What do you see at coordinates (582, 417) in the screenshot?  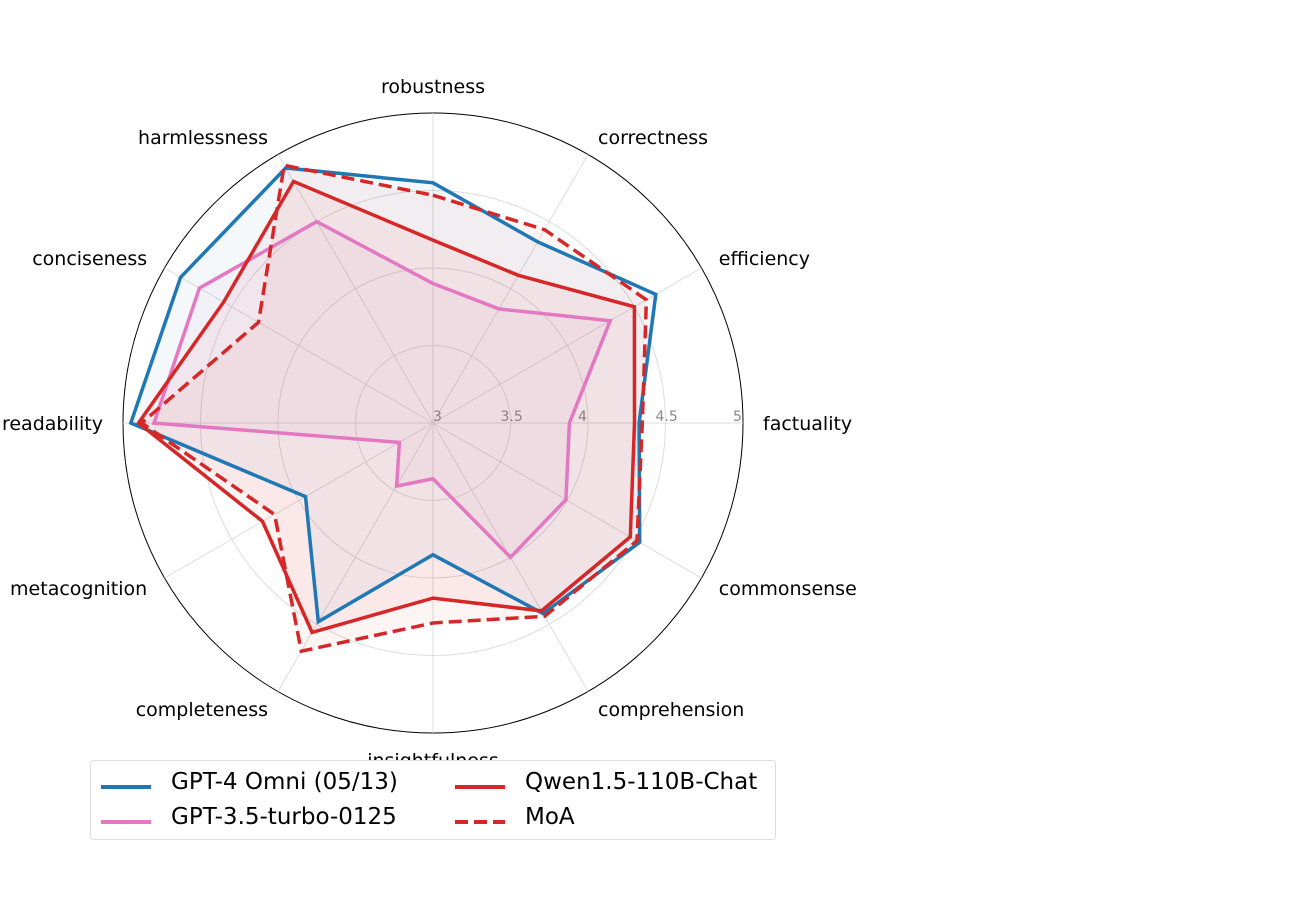 I see `tick-label: 4` at bounding box center [582, 417].